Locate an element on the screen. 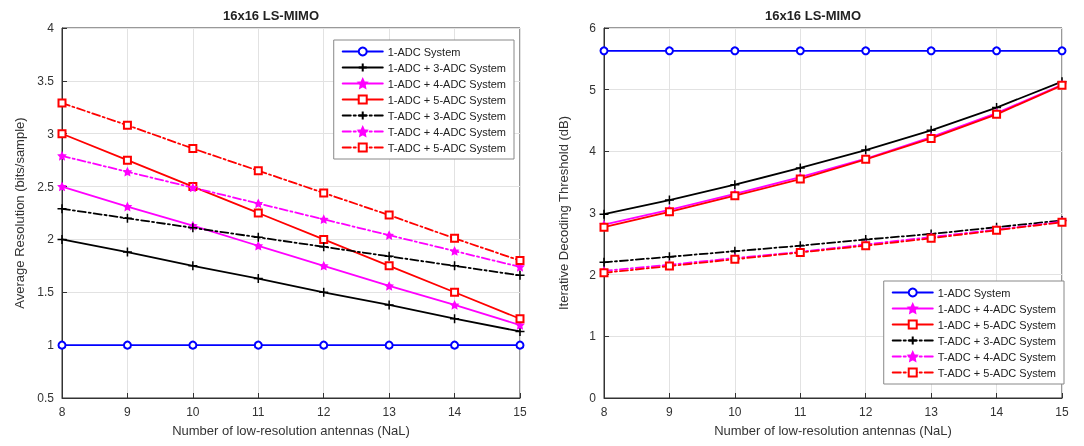 The width and height of the screenshot is (1084, 446). y-axis-title: Iterative Decoding Threshold (dB) is located at coordinates (563, 213).